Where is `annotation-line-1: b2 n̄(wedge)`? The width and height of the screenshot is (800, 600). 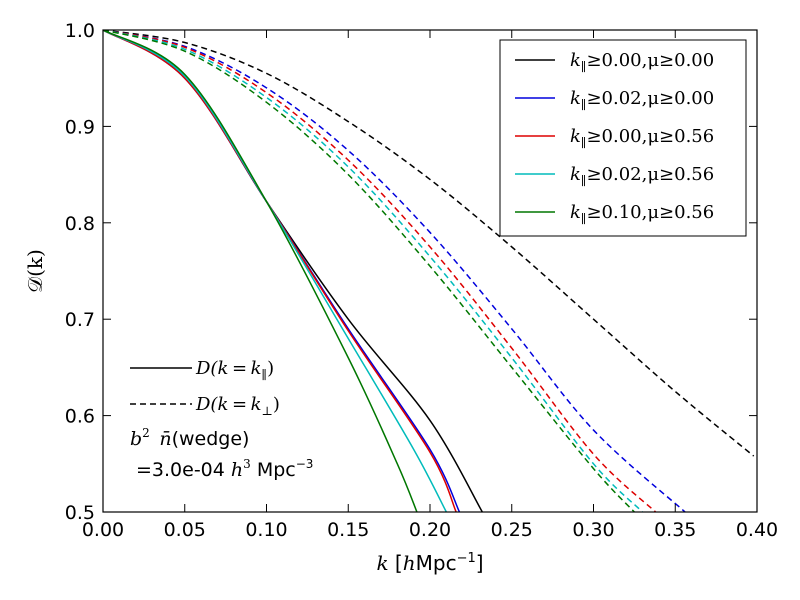 annotation-line-1: b2 n̄(wedge) is located at coordinates (189, 438).